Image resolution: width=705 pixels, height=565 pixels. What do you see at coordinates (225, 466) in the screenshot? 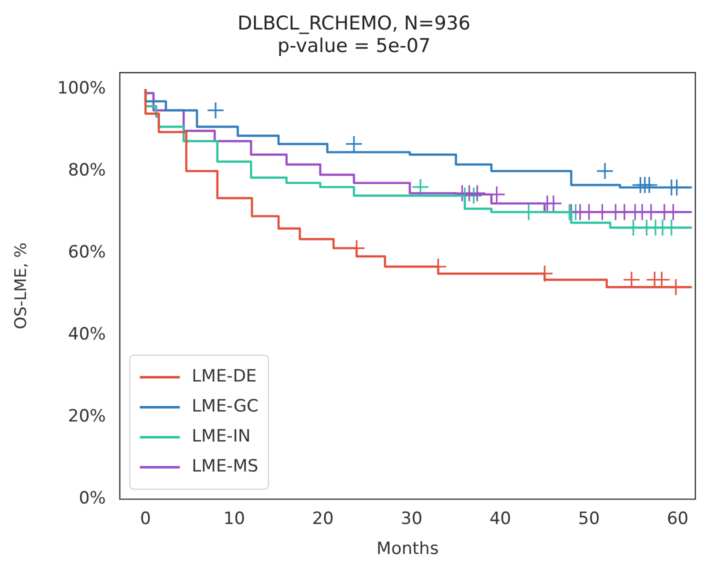
I see `legend-label: LME-MS` at bounding box center [225, 466].